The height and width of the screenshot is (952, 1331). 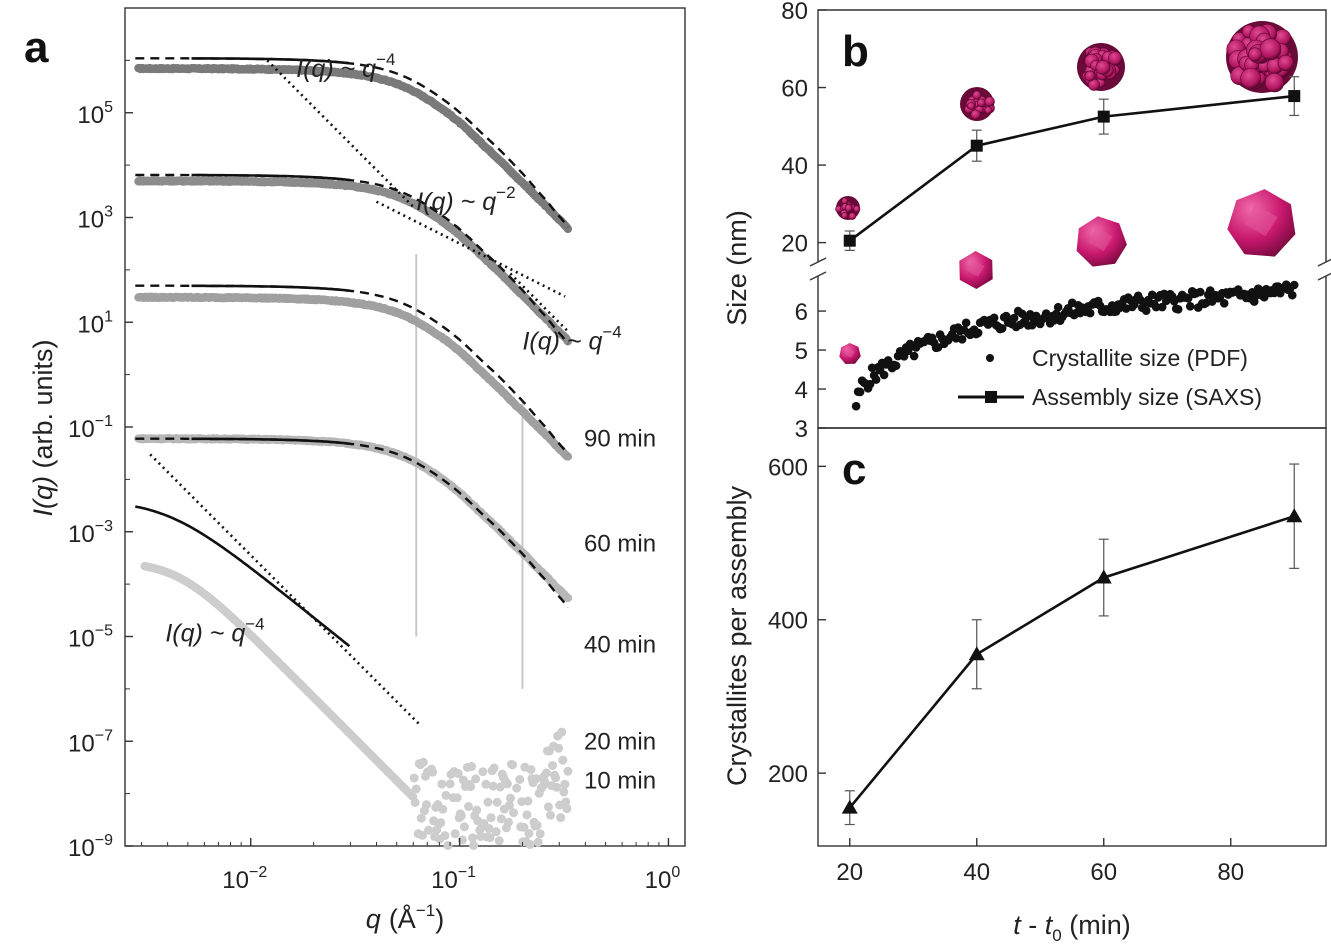 What do you see at coordinates (788, 467) in the screenshot?
I see `c-y-tick-label: 600` at bounding box center [788, 467].